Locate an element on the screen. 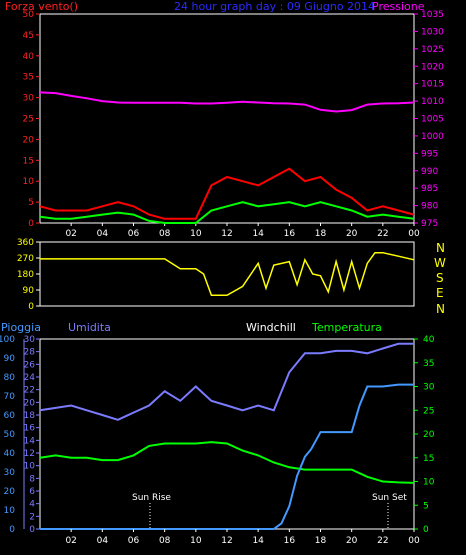 This screenshot has height=555, width=466. wind-speed-title: Forza vento() is located at coordinates (41, 6).